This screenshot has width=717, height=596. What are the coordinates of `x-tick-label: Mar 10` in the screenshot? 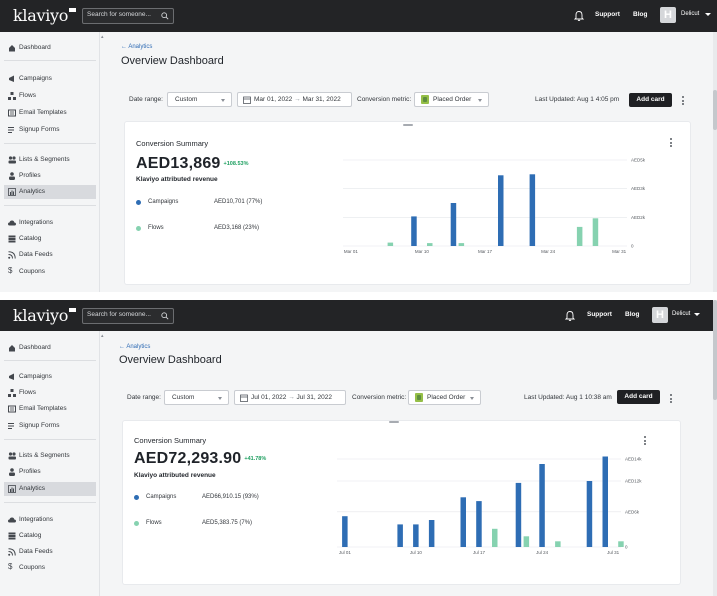 It's located at (422, 251).